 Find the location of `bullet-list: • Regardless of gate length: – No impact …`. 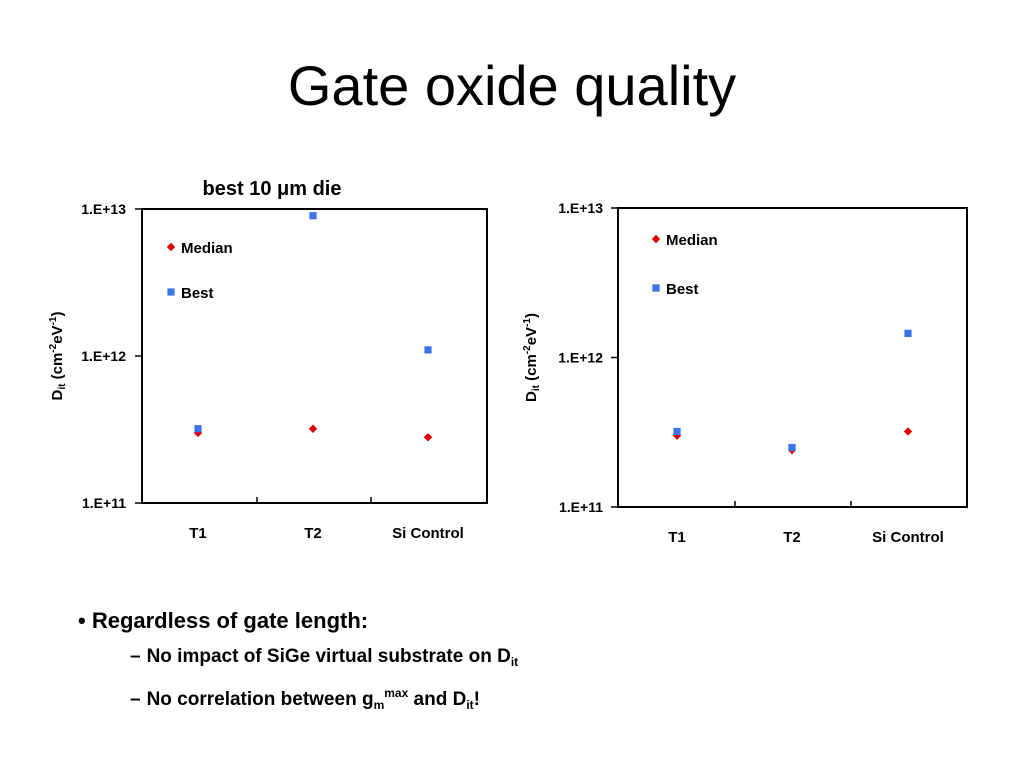

bullet-list: • Regardless of gate length: – No impact … is located at coordinates (528, 658).